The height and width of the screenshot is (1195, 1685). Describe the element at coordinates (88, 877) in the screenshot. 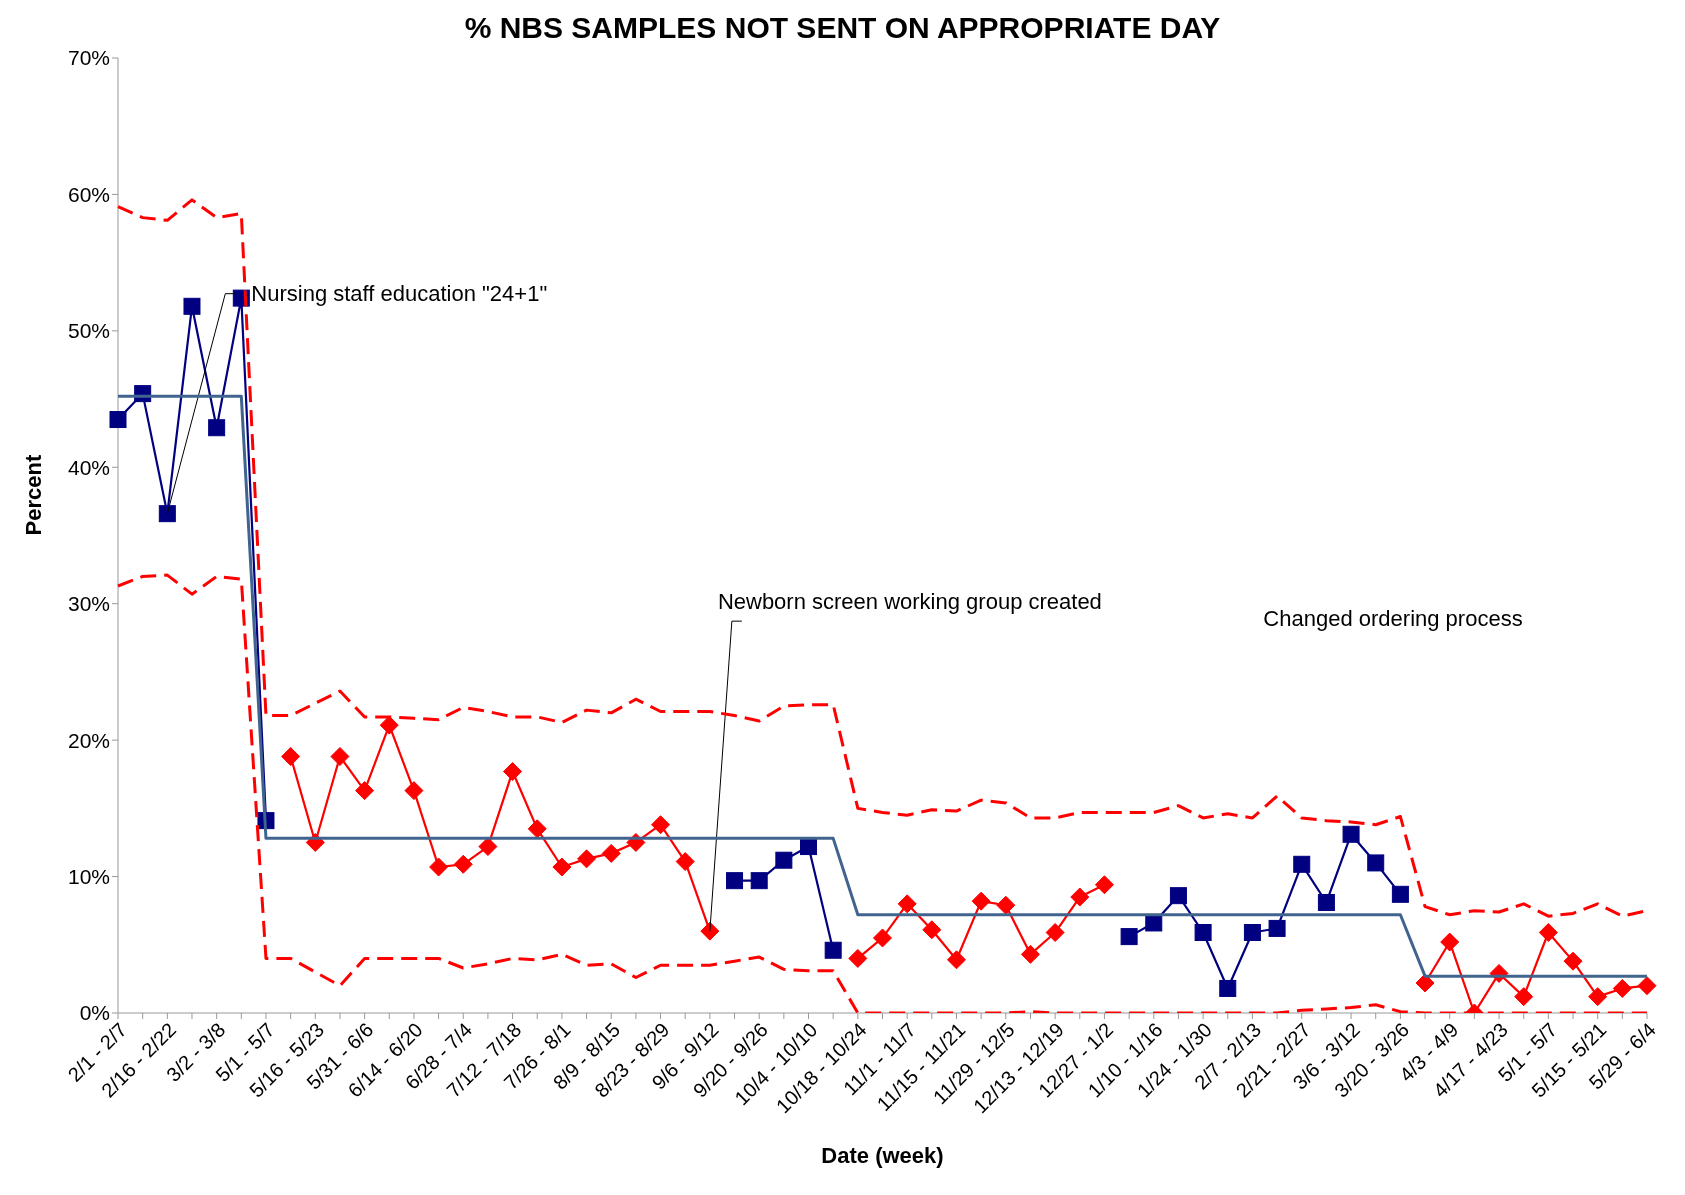

I see `y-tick-label: 10%` at that location.